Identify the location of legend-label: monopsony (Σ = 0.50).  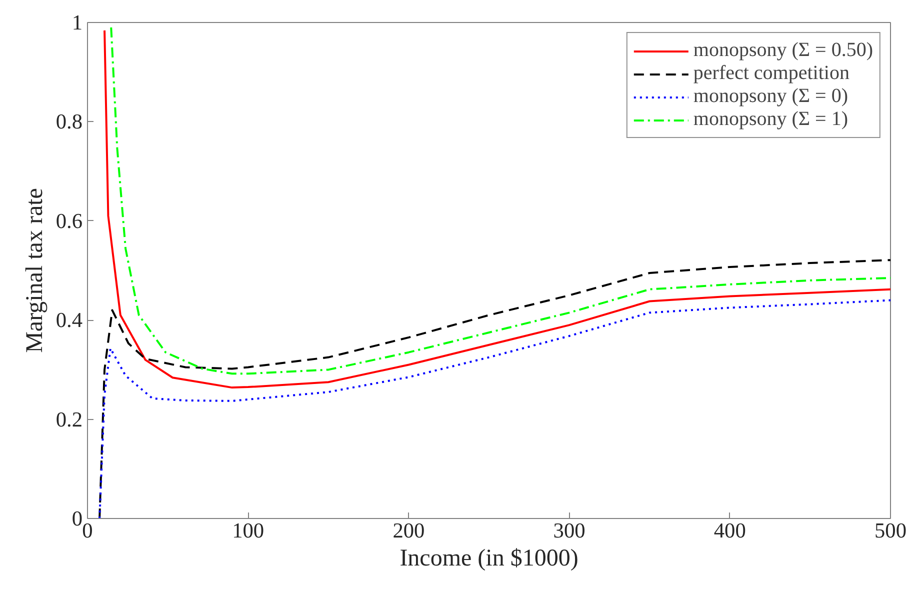
(783, 50).